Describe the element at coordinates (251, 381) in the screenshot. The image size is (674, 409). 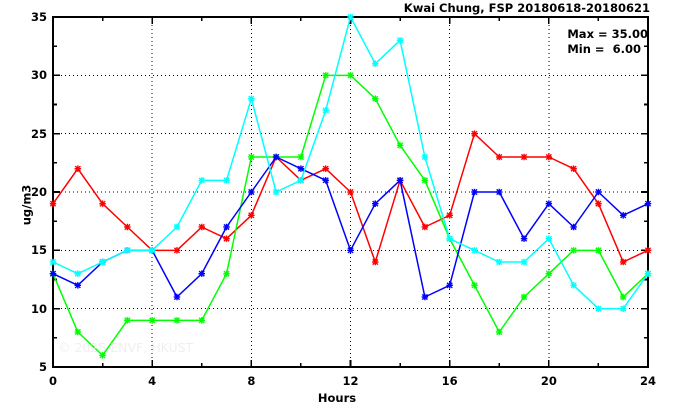
I see `x-tick-label: 8` at that location.